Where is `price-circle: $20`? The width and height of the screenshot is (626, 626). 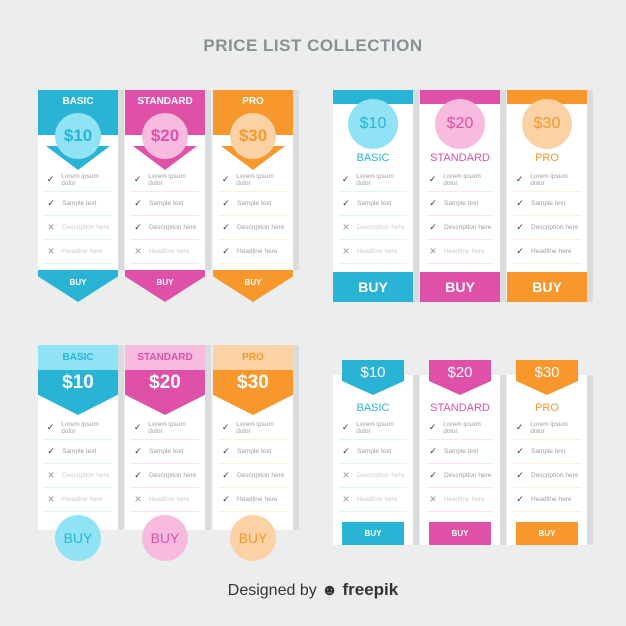 price-circle: $20 is located at coordinates (165, 136).